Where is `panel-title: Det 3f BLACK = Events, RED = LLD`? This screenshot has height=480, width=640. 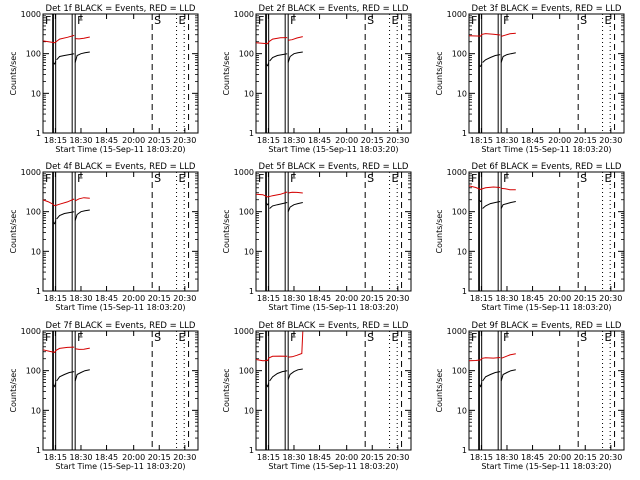
panel-title: Det 3f BLACK = Events, RED = LLD is located at coordinates (547, 9).